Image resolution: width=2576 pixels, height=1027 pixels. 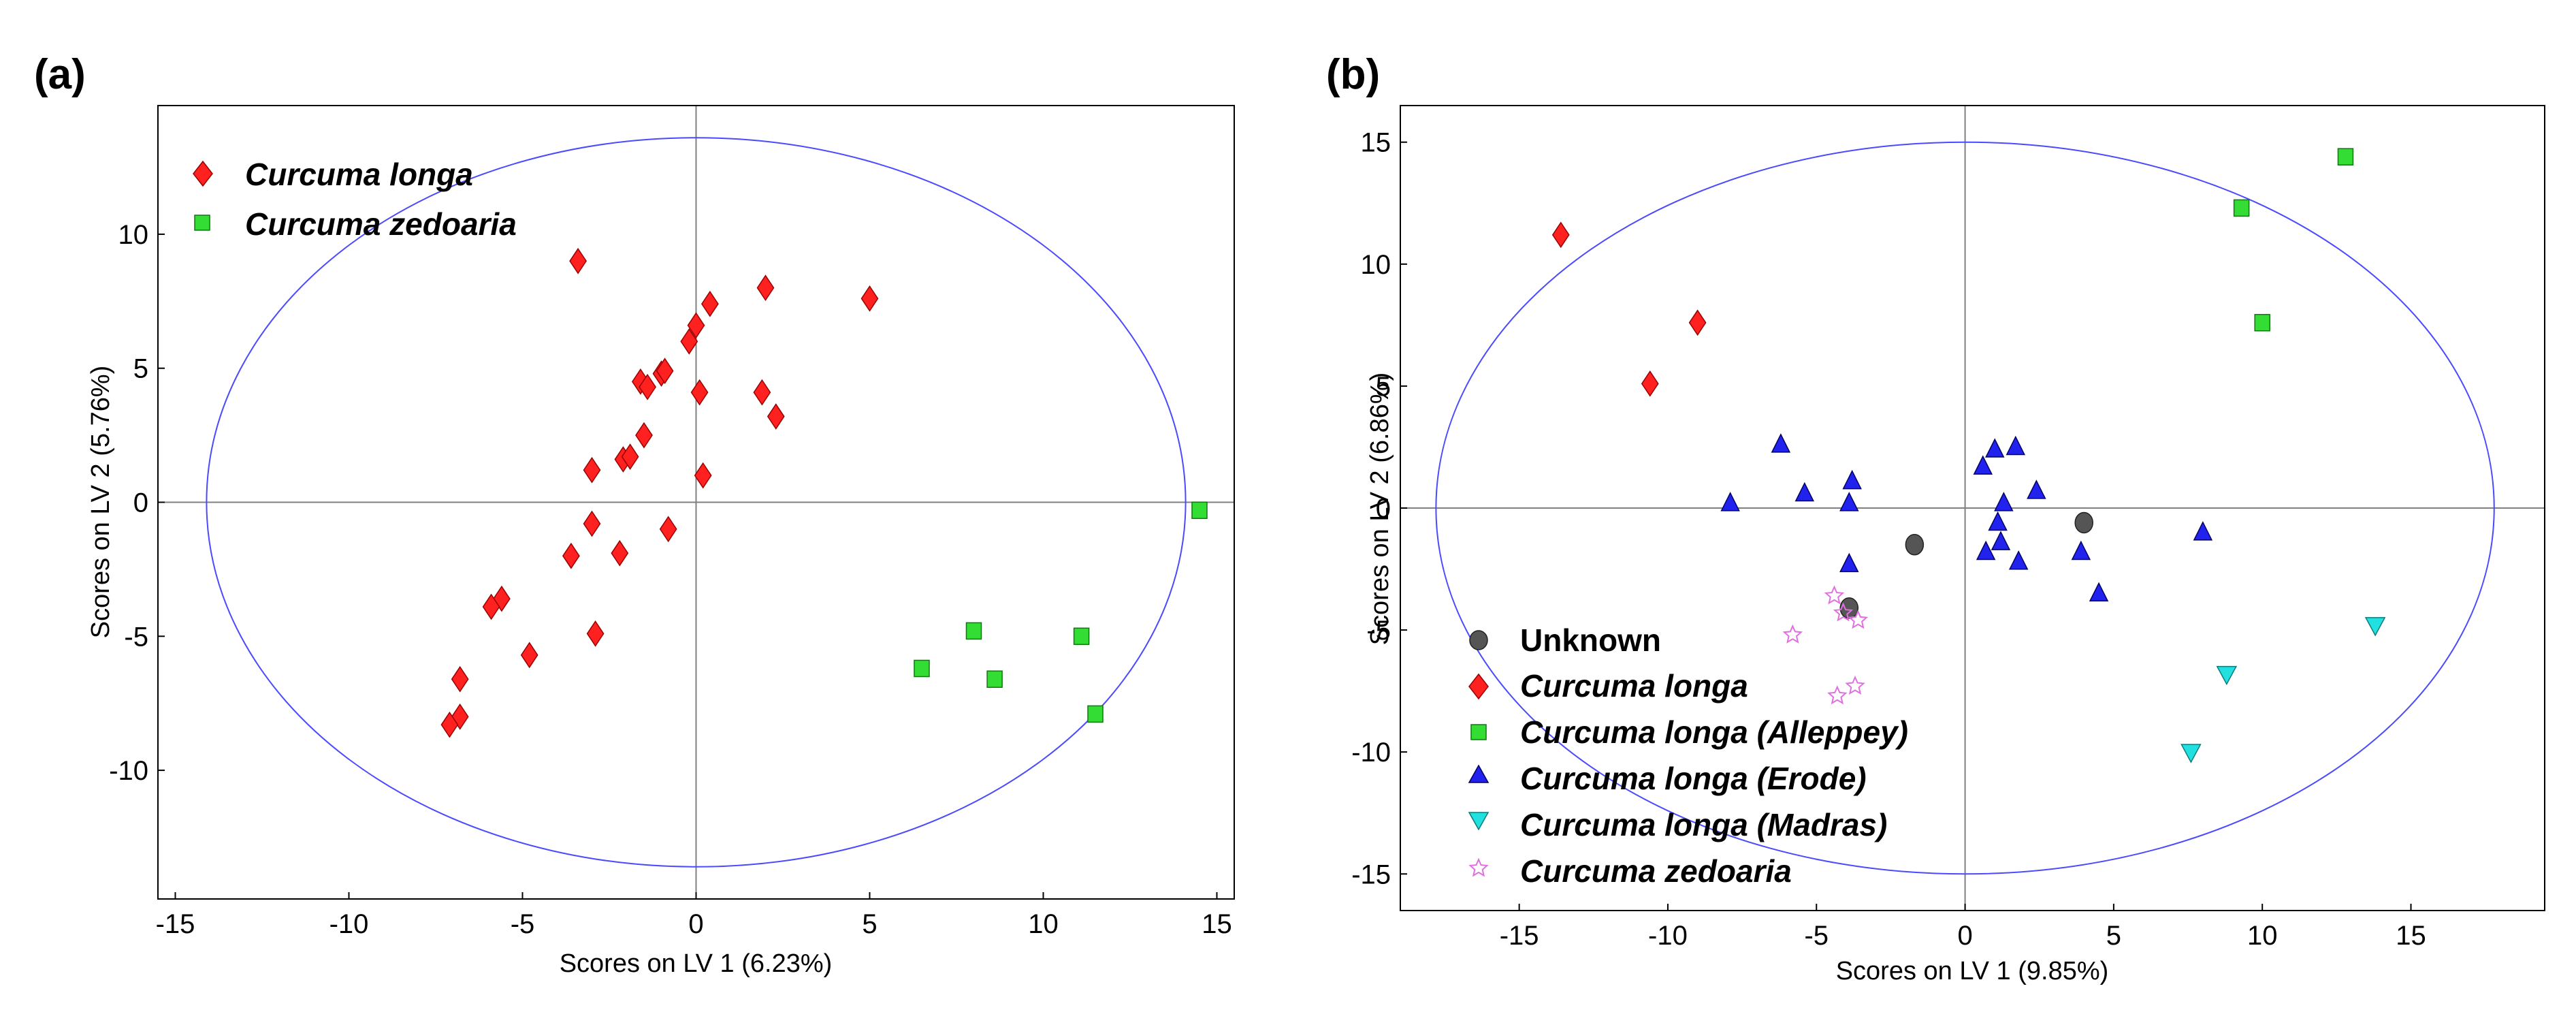 What do you see at coordinates (128, 771) in the screenshot?
I see `panel-a-y-tick-label: -10` at bounding box center [128, 771].